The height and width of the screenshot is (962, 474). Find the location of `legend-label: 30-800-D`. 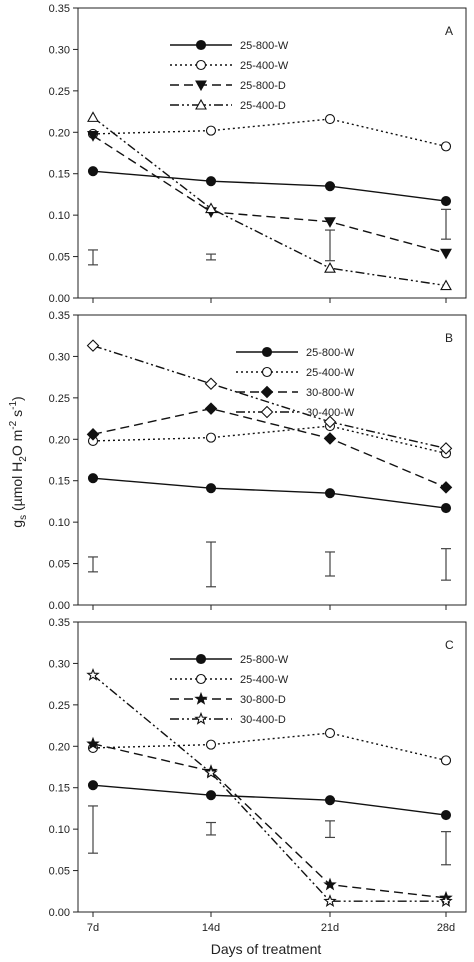

legend-label: 30-800-D is located at coordinates (263, 700).